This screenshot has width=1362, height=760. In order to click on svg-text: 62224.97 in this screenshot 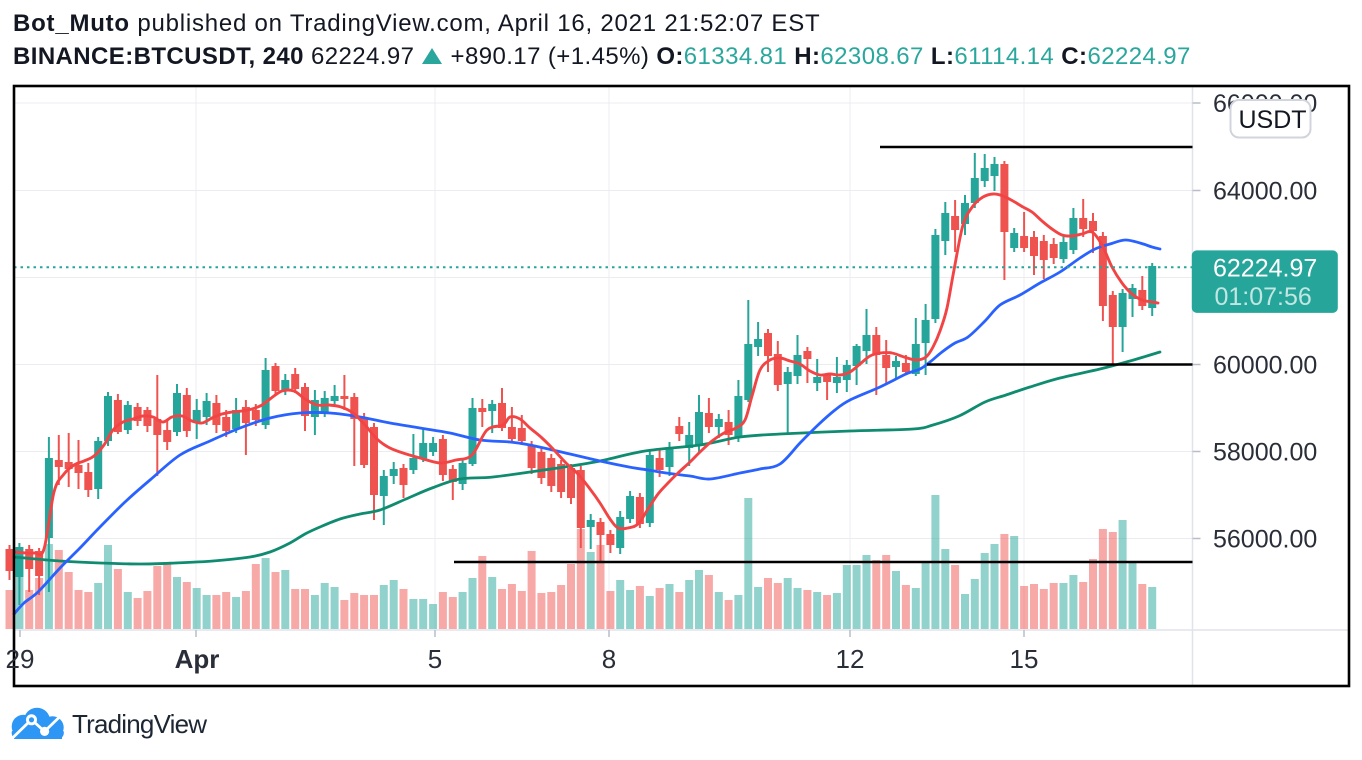, I will do `click(1265, 268)`.